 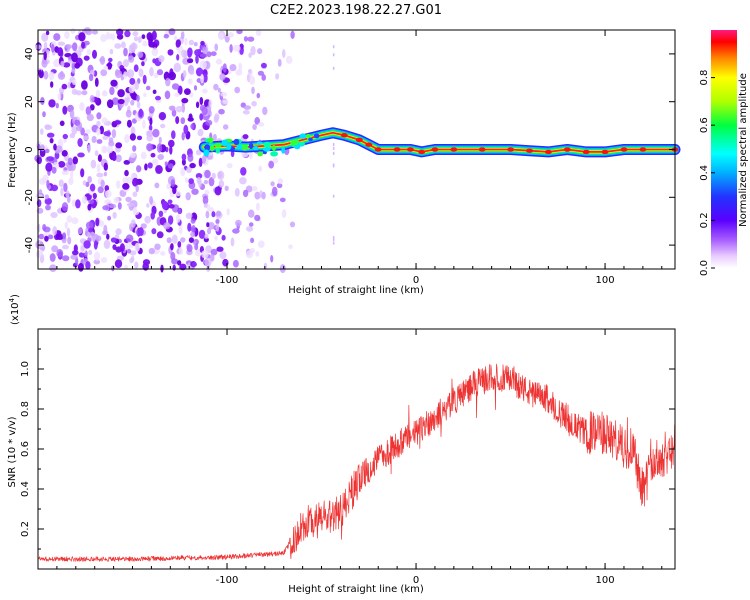 I want to click on colorbar-gradient, so click(x=724, y=149).